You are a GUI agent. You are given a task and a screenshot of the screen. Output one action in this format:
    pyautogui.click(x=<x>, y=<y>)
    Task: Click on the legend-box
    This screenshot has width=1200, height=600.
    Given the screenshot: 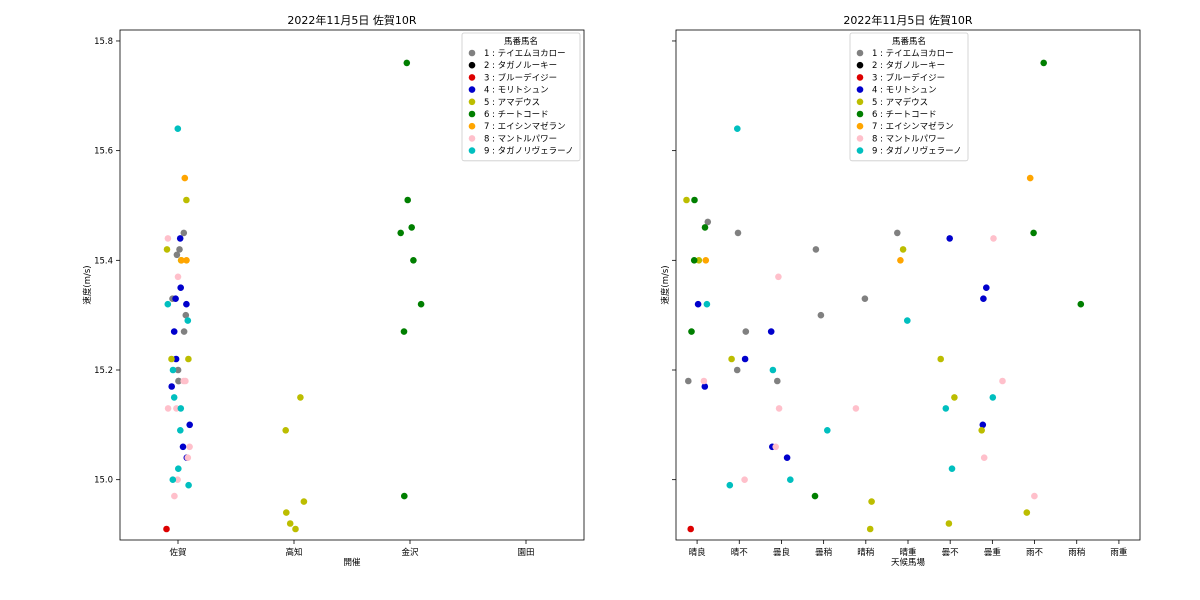 What is the action you would take?
    pyautogui.click(x=521, y=97)
    